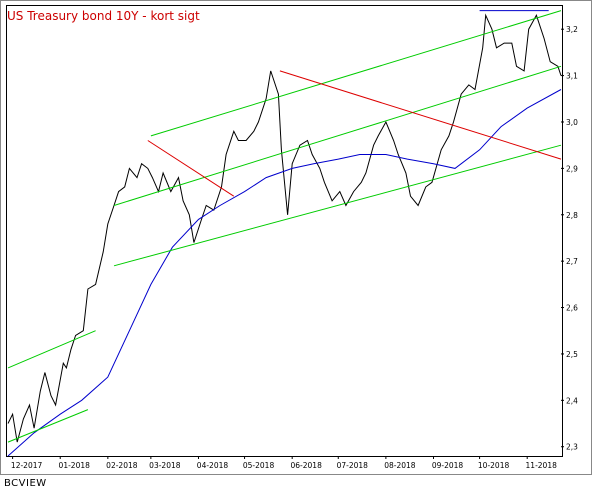 This screenshot has height=496, width=592. Describe the element at coordinates (25, 483) in the screenshot. I see `source-label: BCVIEW` at that location.